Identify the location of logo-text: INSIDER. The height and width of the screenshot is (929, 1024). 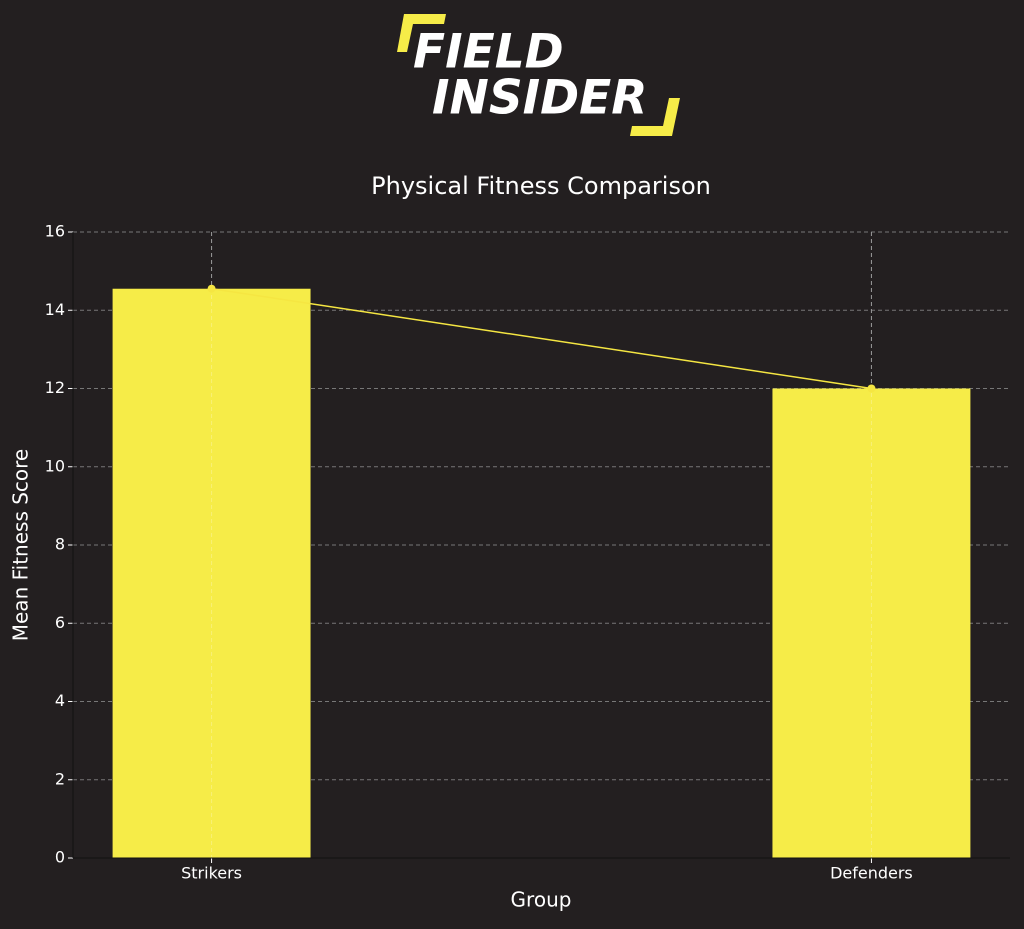
(539, 98).